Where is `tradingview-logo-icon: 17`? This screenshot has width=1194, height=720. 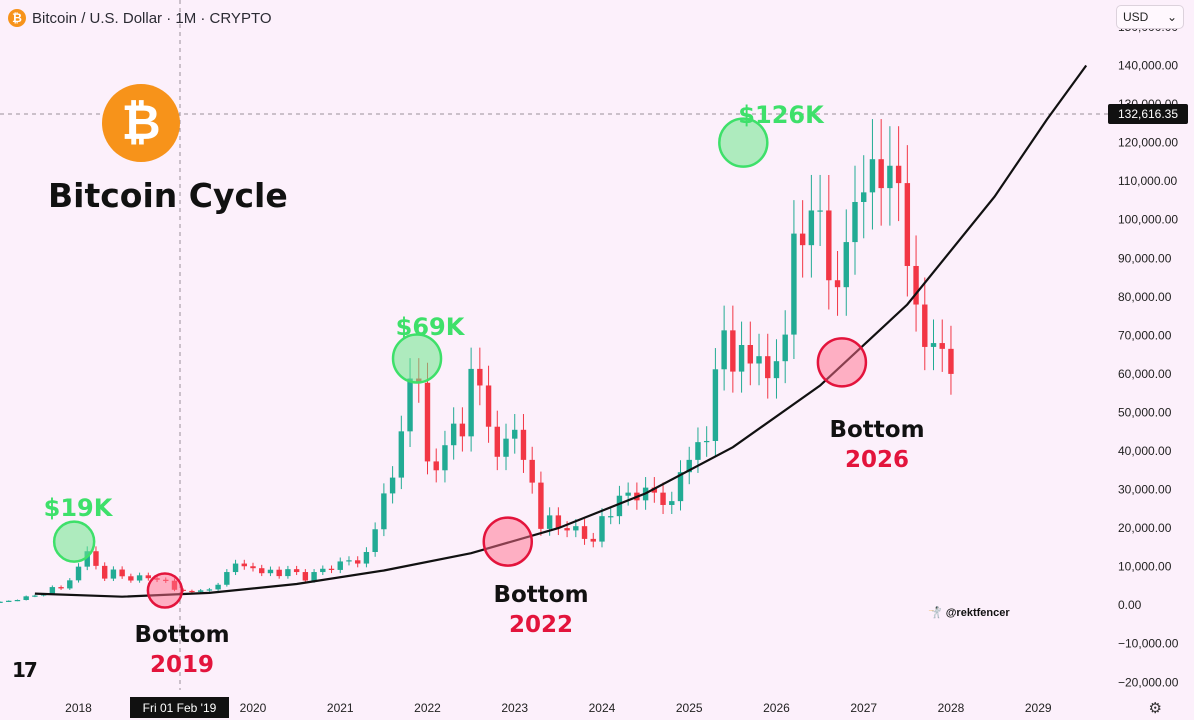 tradingview-logo-icon: 17 is located at coordinates (25, 670).